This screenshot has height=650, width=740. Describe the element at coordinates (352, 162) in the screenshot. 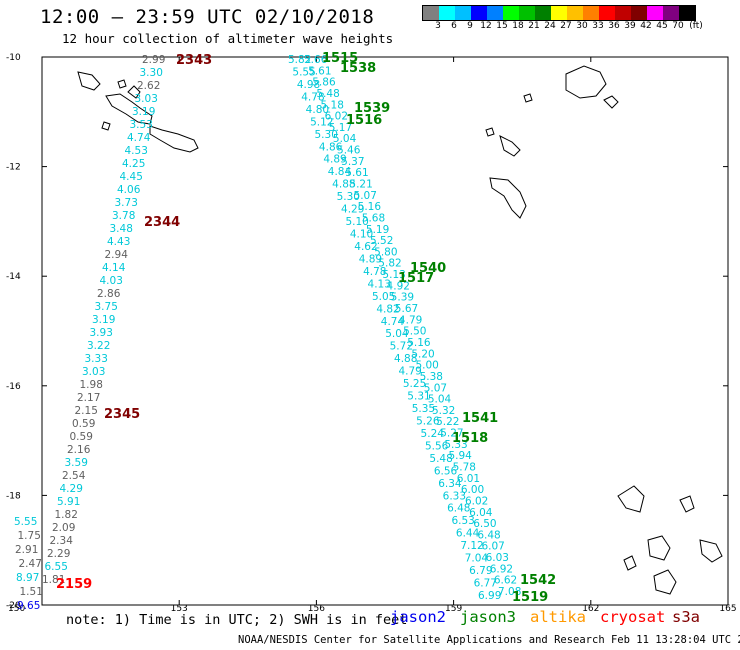

I see `wave-height-label: 5.37` at that location.